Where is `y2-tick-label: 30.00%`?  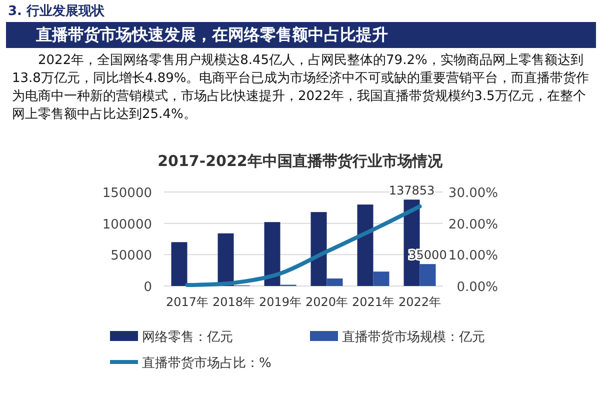 y2-tick-label: 30.00% is located at coordinates (473, 193).